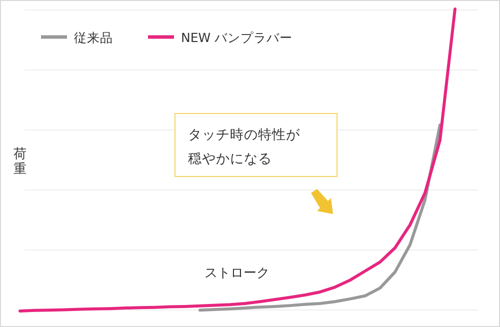 The height and width of the screenshot is (327, 500). I want to click on legend-label: NEW バンプラバー, so click(237, 37).